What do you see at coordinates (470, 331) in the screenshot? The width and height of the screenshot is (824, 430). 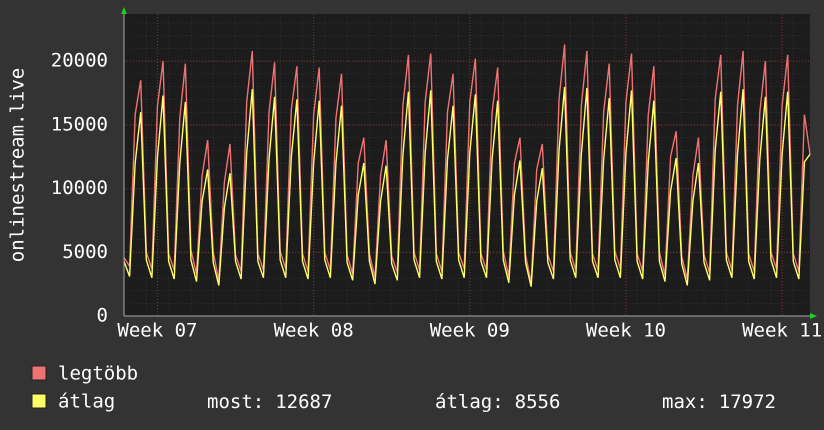 I see `x-tick-label: Week 09` at bounding box center [470, 331].